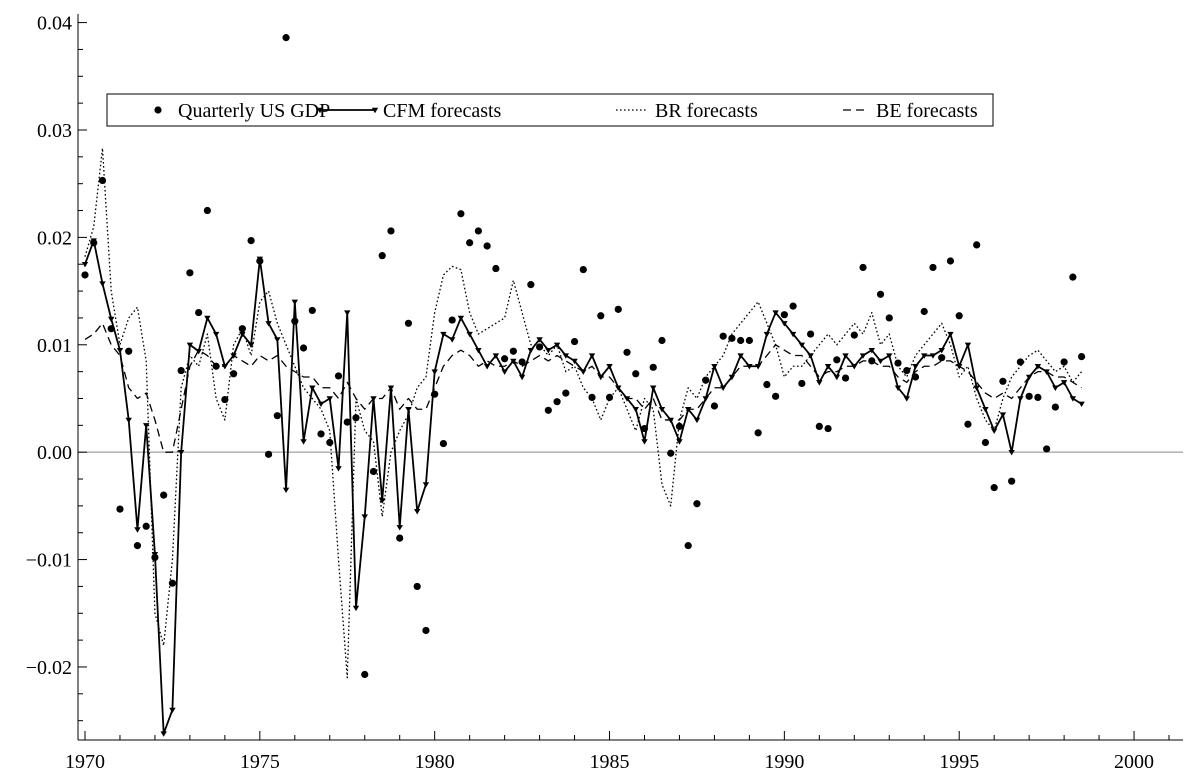 This screenshot has height=778, width=1198. What do you see at coordinates (54, 238) in the screenshot?
I see `y-tick-label: 0.02` at bounding box center [54, 238].